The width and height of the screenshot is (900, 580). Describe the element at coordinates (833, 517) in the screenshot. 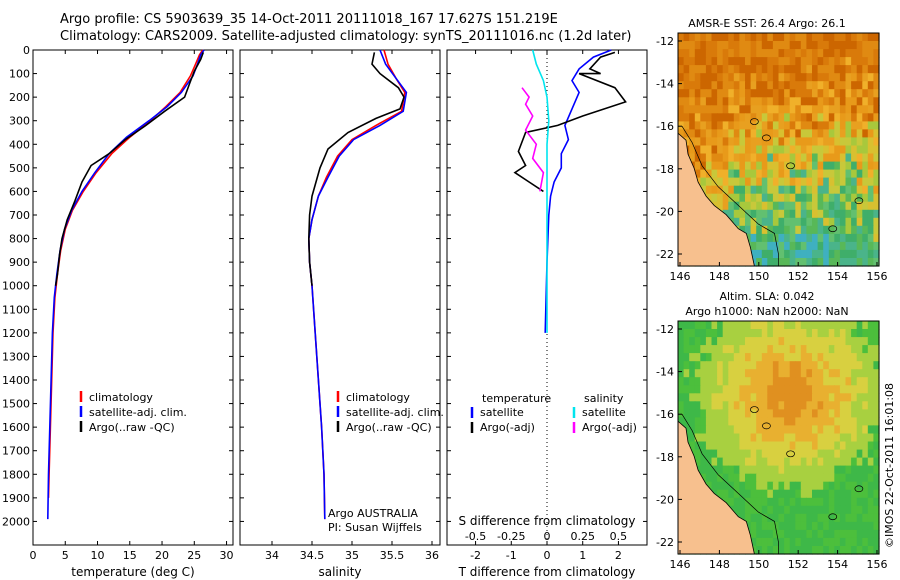

I see `map-sla-island` at that location.